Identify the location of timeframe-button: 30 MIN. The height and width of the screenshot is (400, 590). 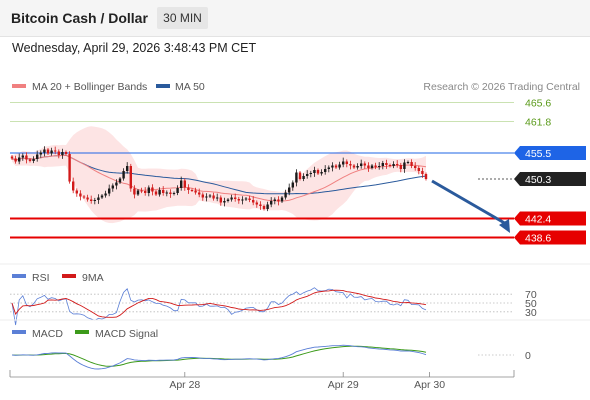
(182, 18).